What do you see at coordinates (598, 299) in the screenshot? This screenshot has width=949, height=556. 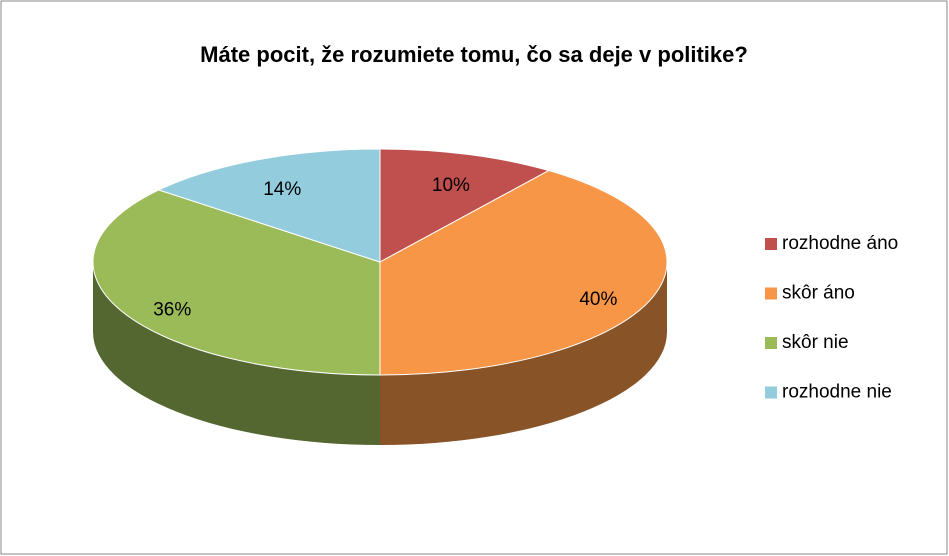 I see `data-label: 40%` at bounding box center [598, 299].